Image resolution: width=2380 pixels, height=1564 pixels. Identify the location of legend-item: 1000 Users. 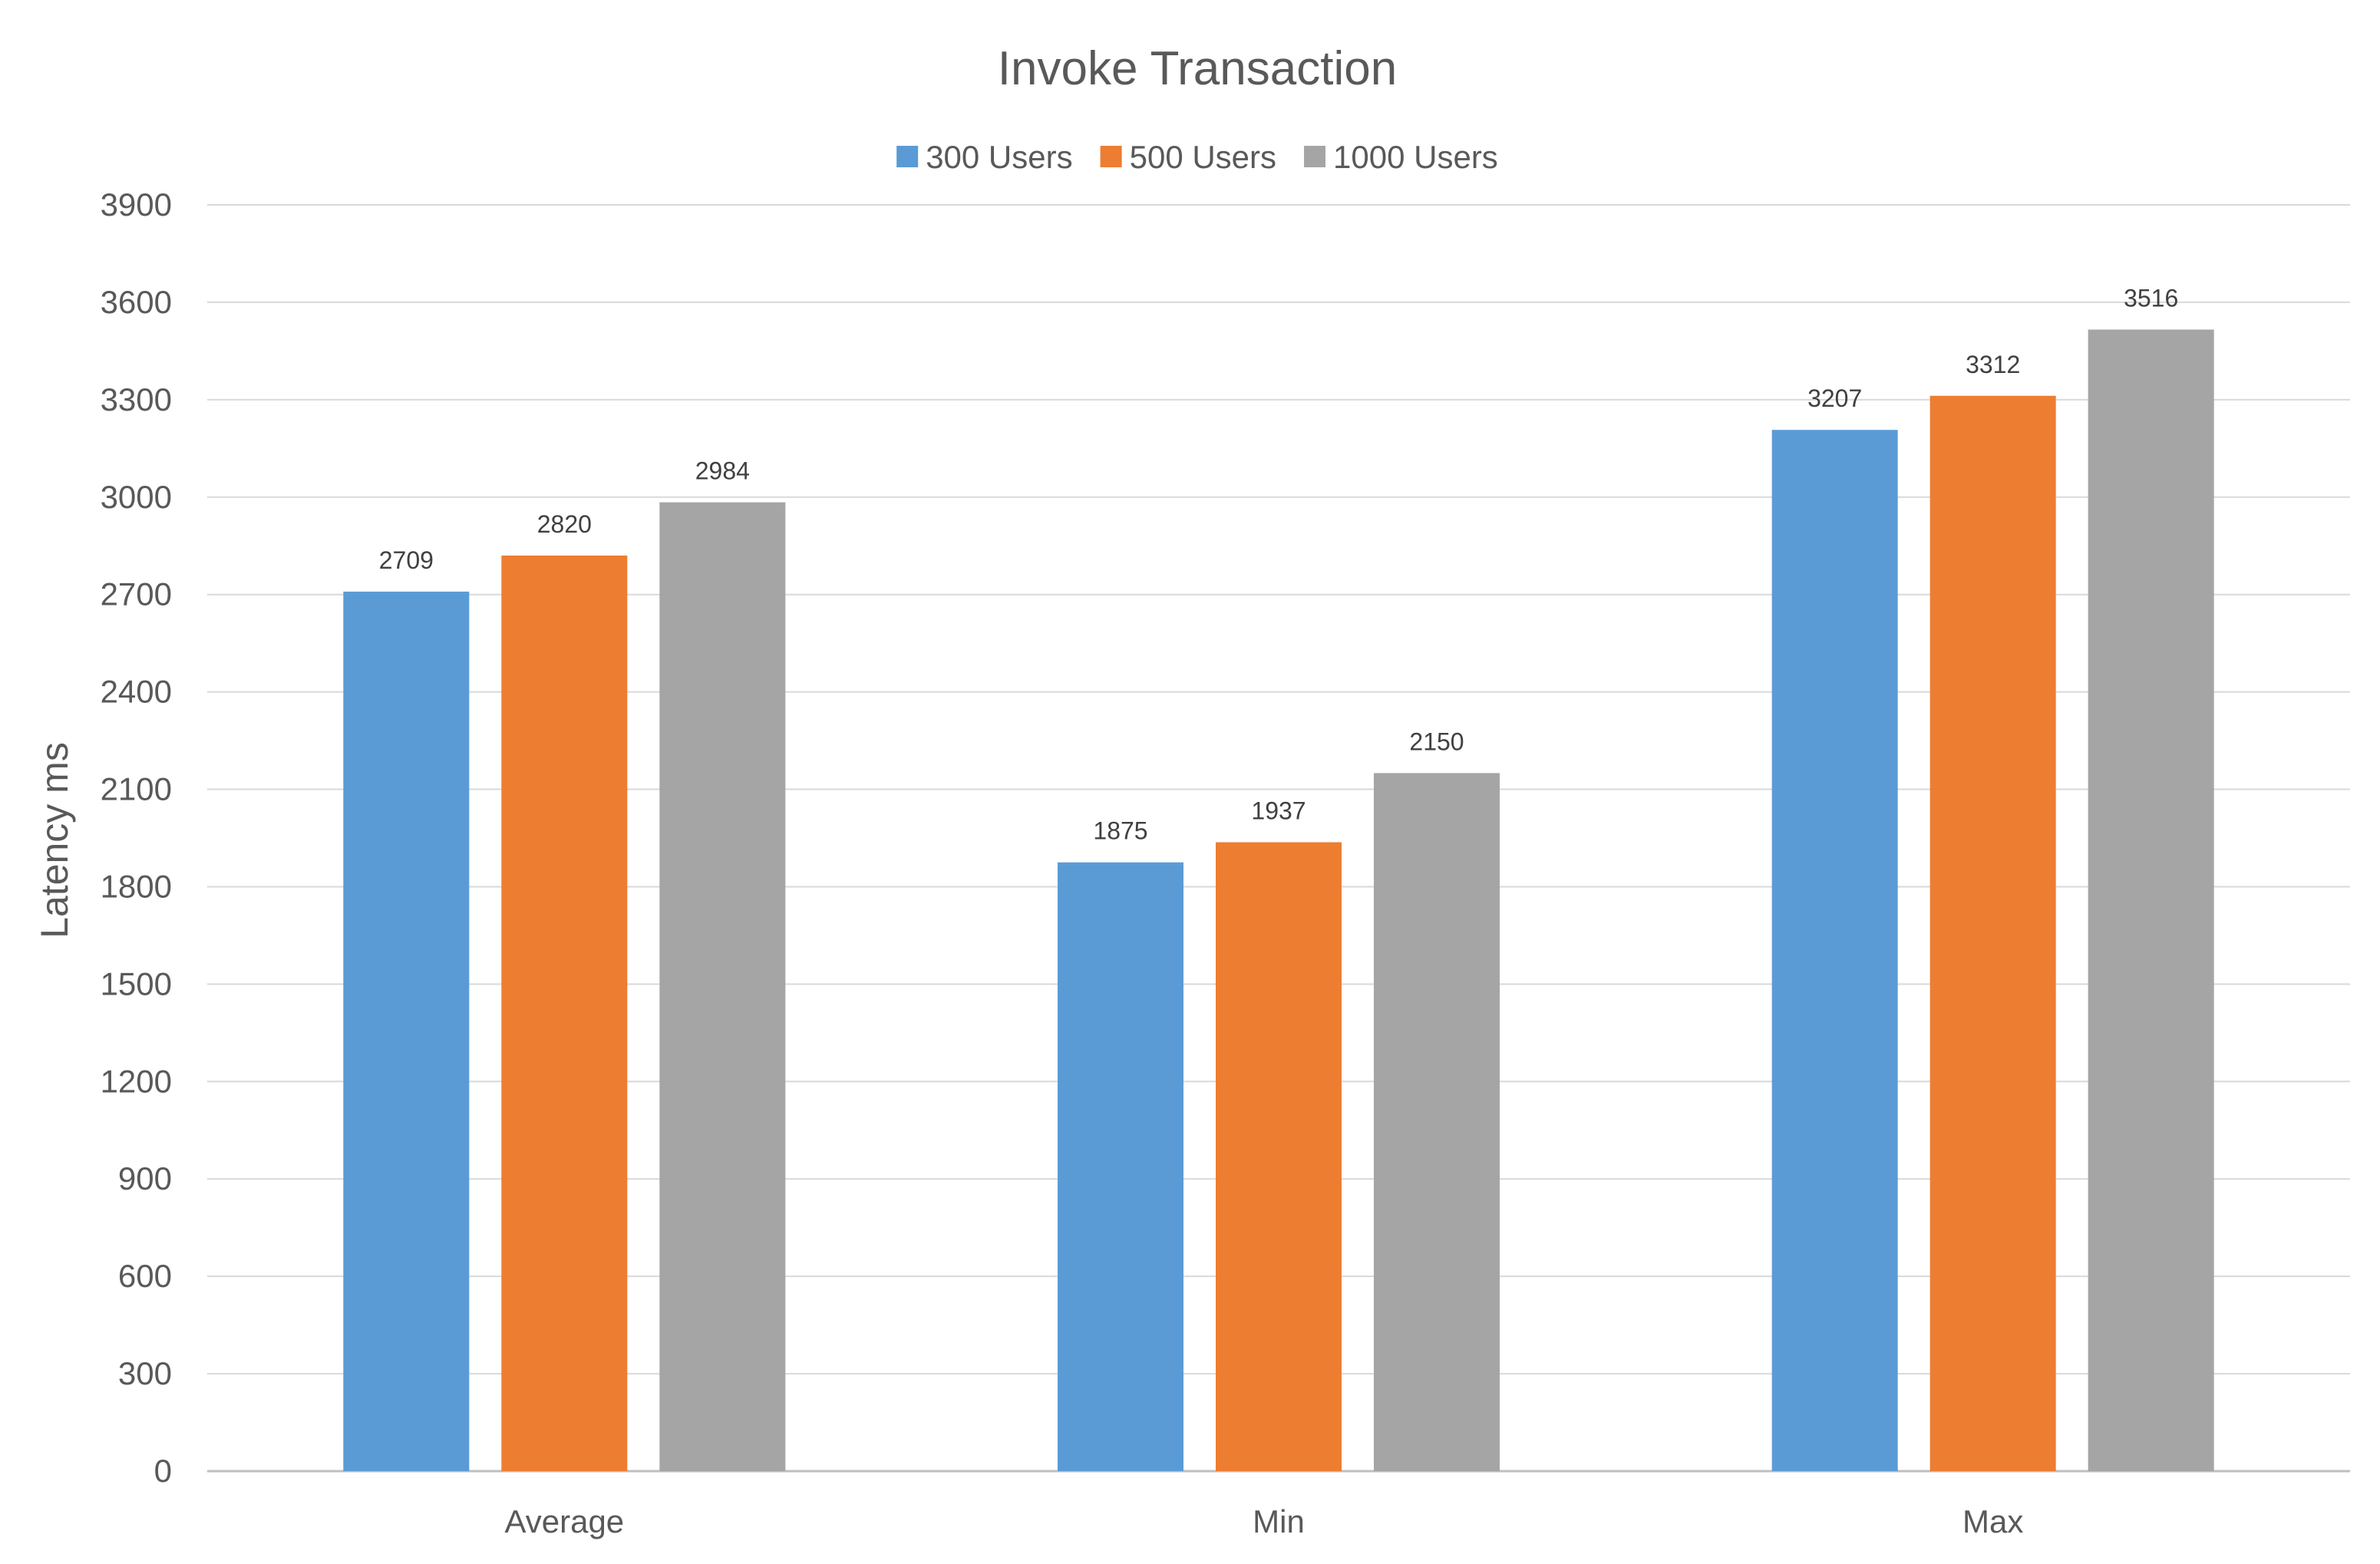
(1401, 157).